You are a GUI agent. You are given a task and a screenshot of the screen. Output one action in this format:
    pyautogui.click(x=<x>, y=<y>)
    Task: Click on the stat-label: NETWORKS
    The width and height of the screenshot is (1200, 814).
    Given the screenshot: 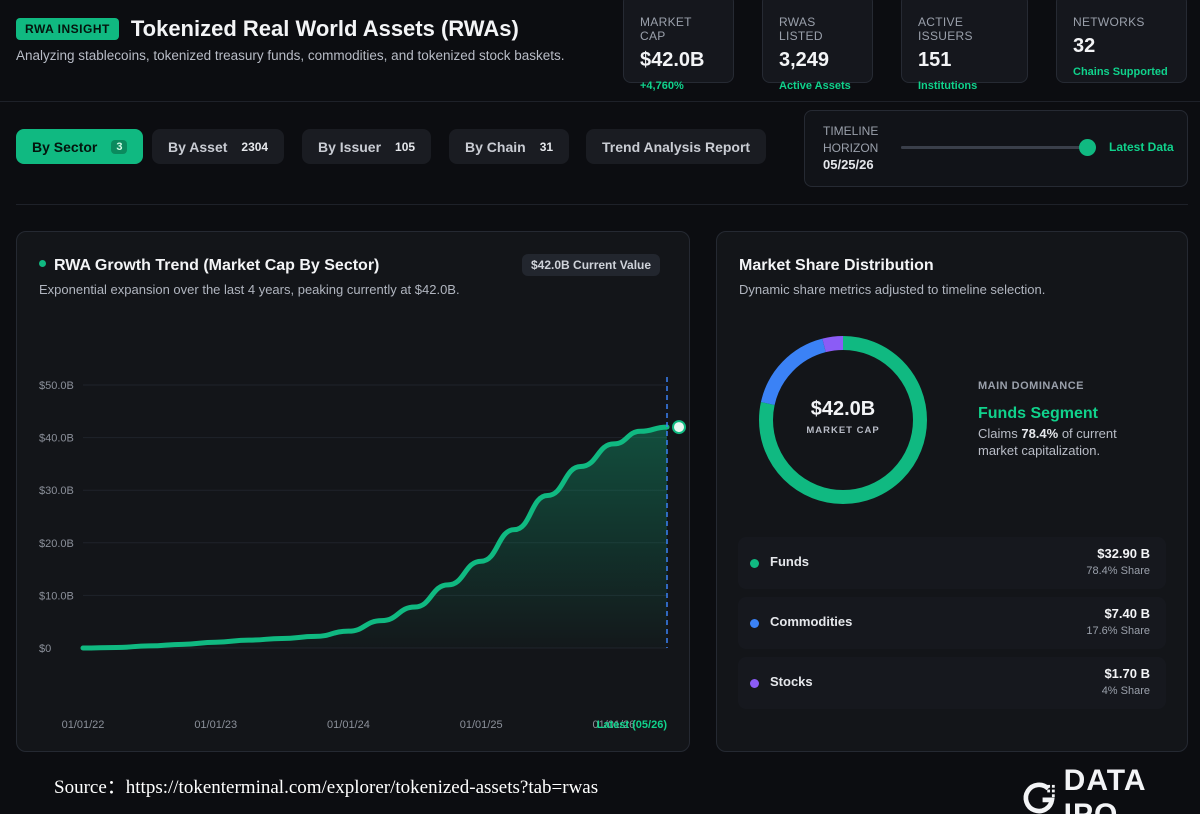 What is the action you would take?
    pyautogui.click(x=1109, y=22)
    